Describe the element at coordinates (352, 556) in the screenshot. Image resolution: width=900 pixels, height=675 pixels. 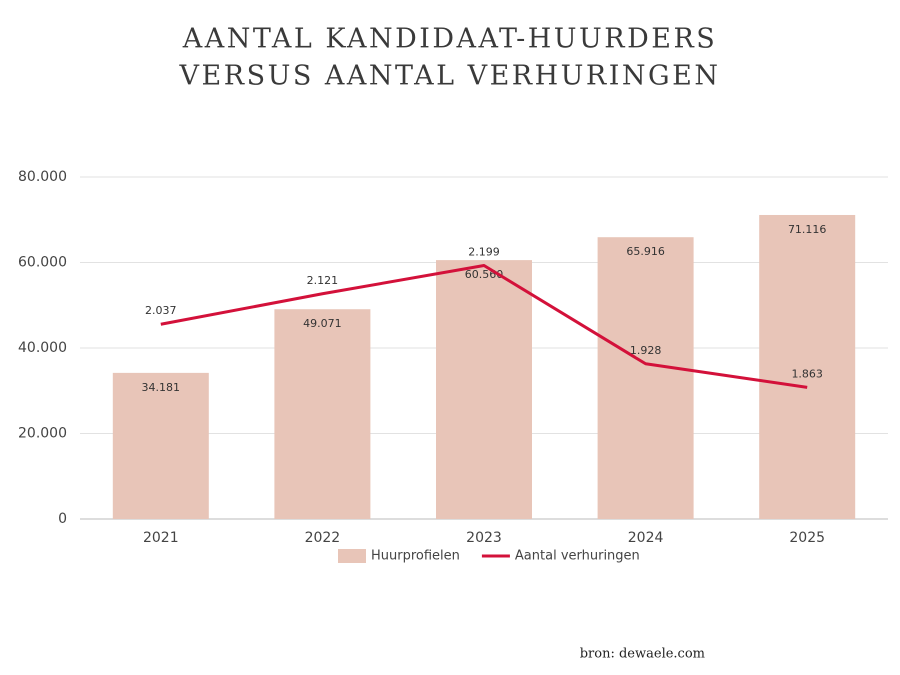
I see `legend-swatch` at that location.